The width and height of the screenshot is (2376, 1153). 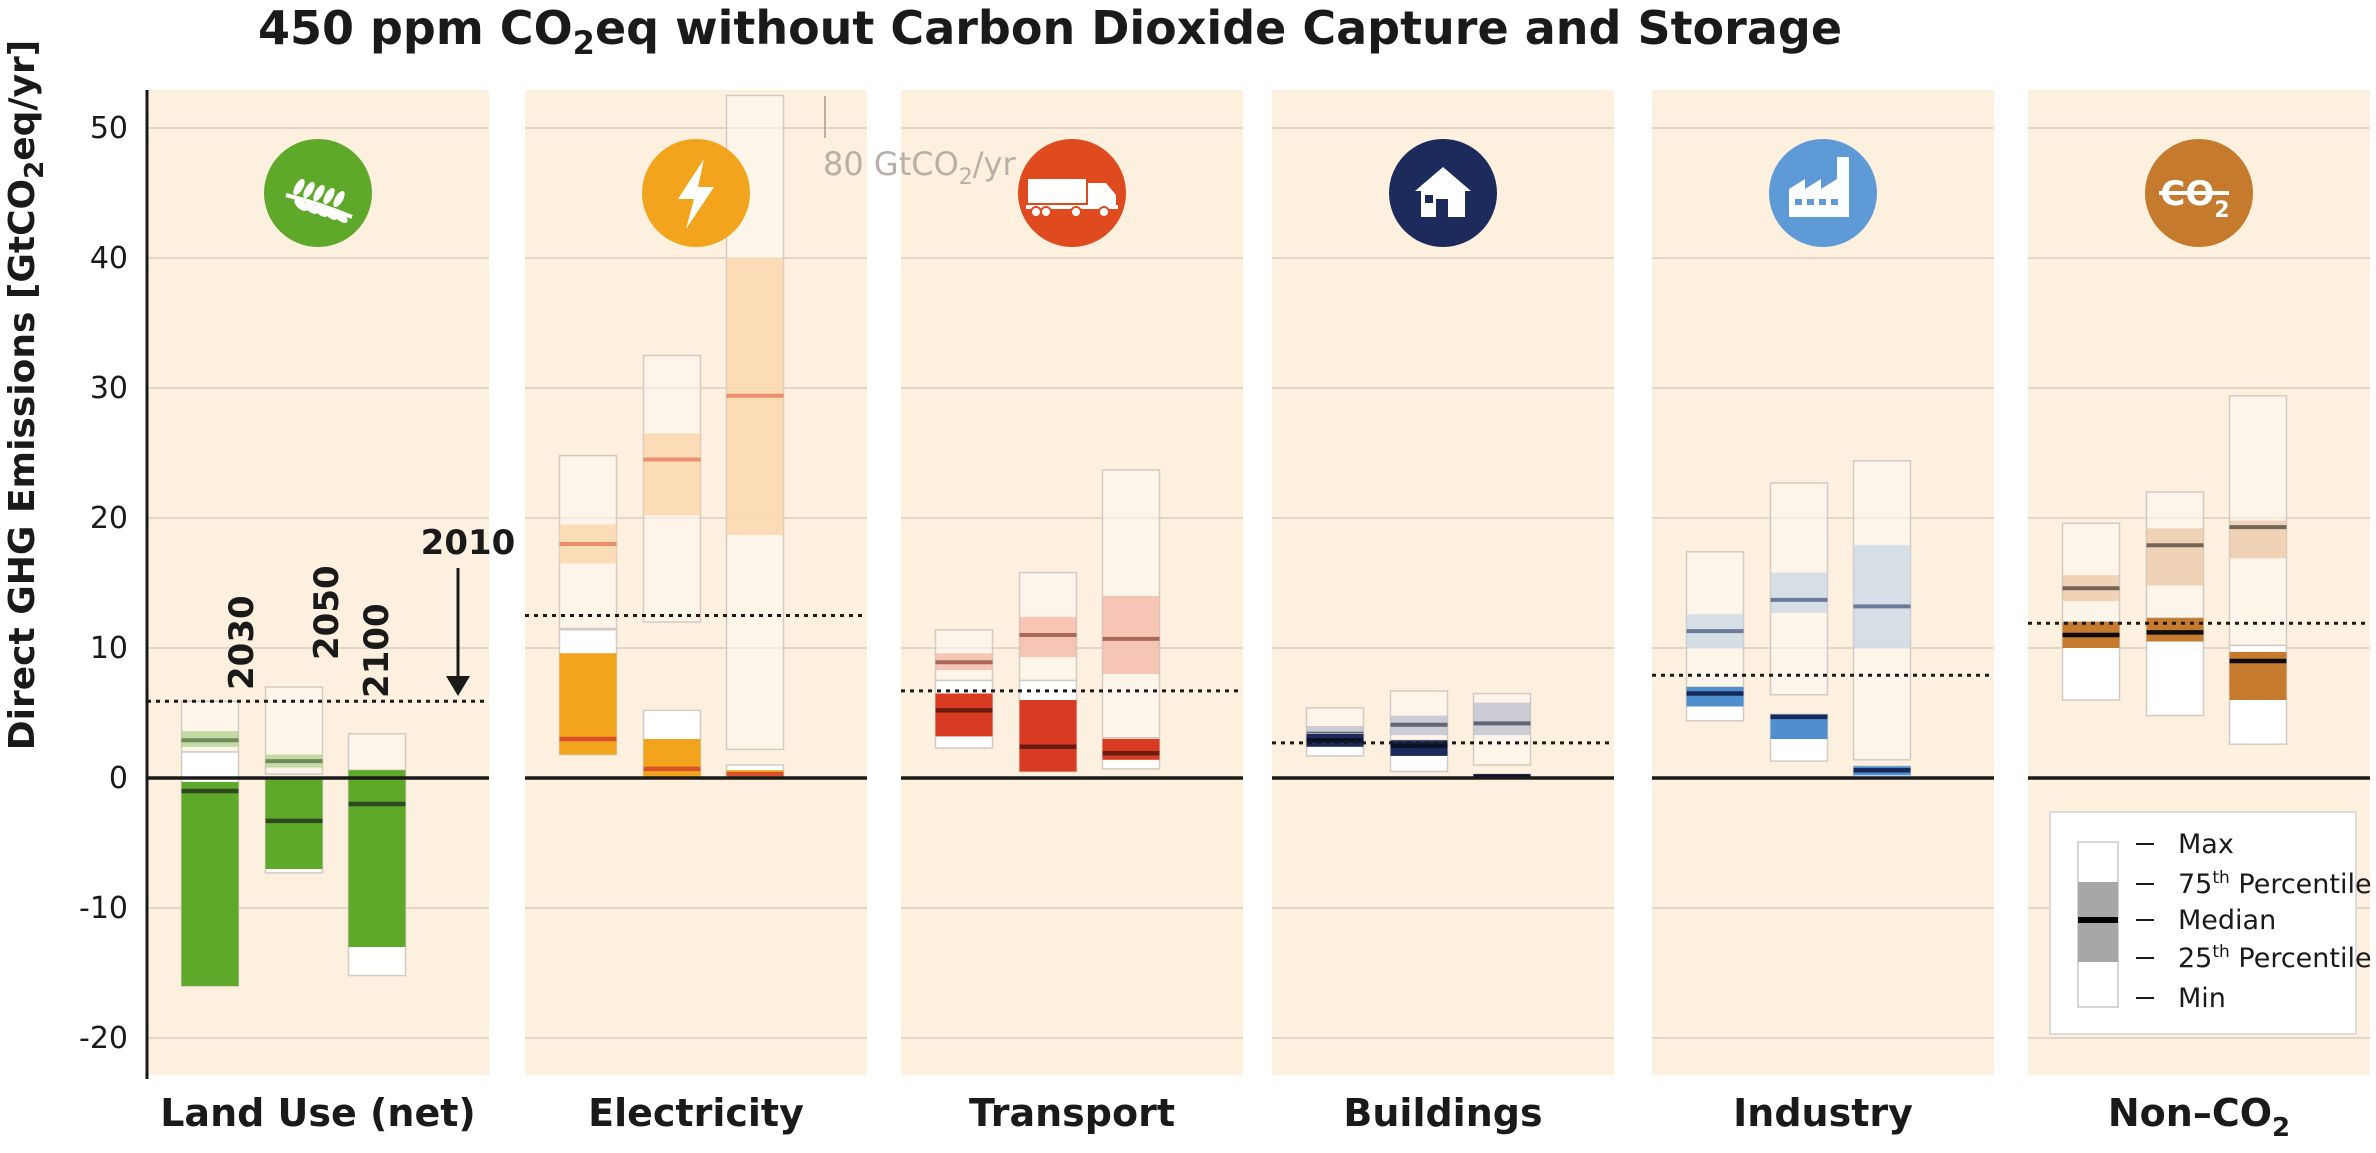 I want to click on panel-label: Non–CO2, so click(x=2199, y=1117).